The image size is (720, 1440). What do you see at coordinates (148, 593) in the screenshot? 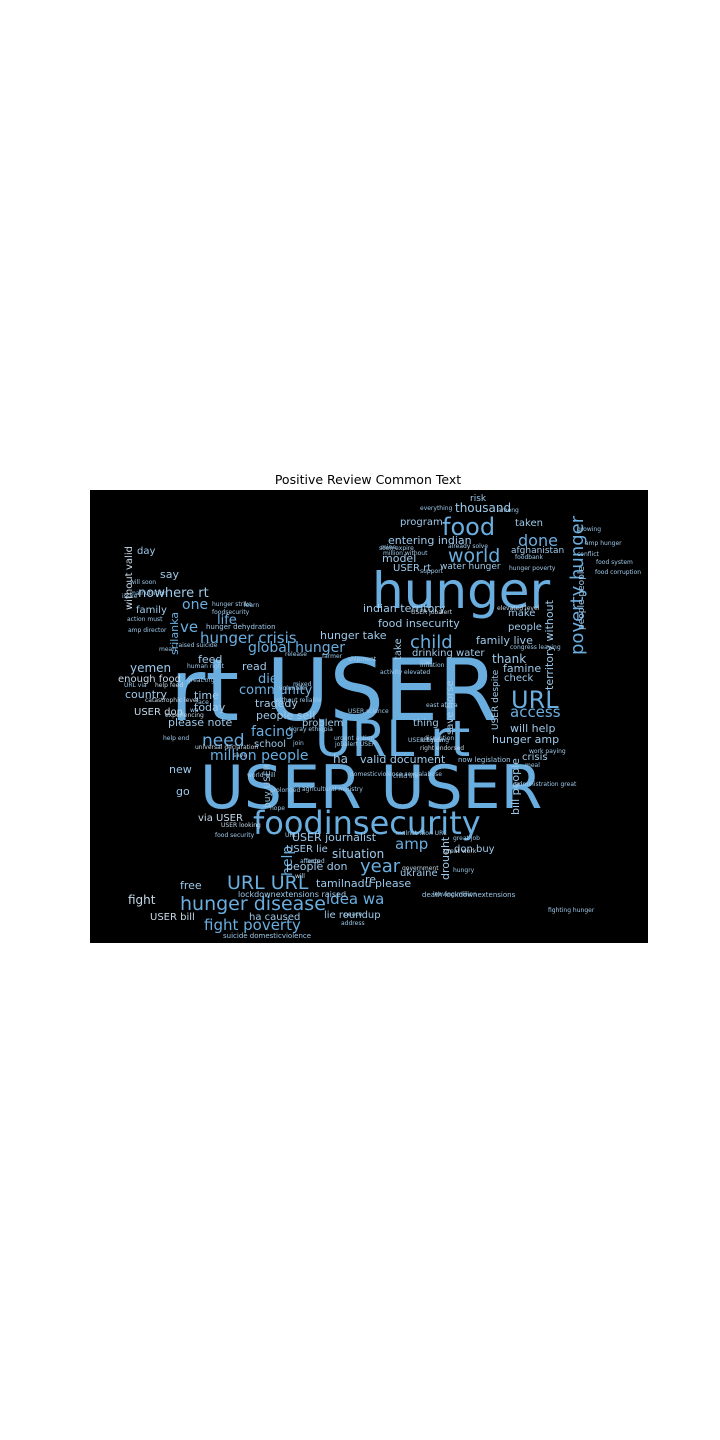
I see `word-115: malnutrition` at bounding box center [148, 593].